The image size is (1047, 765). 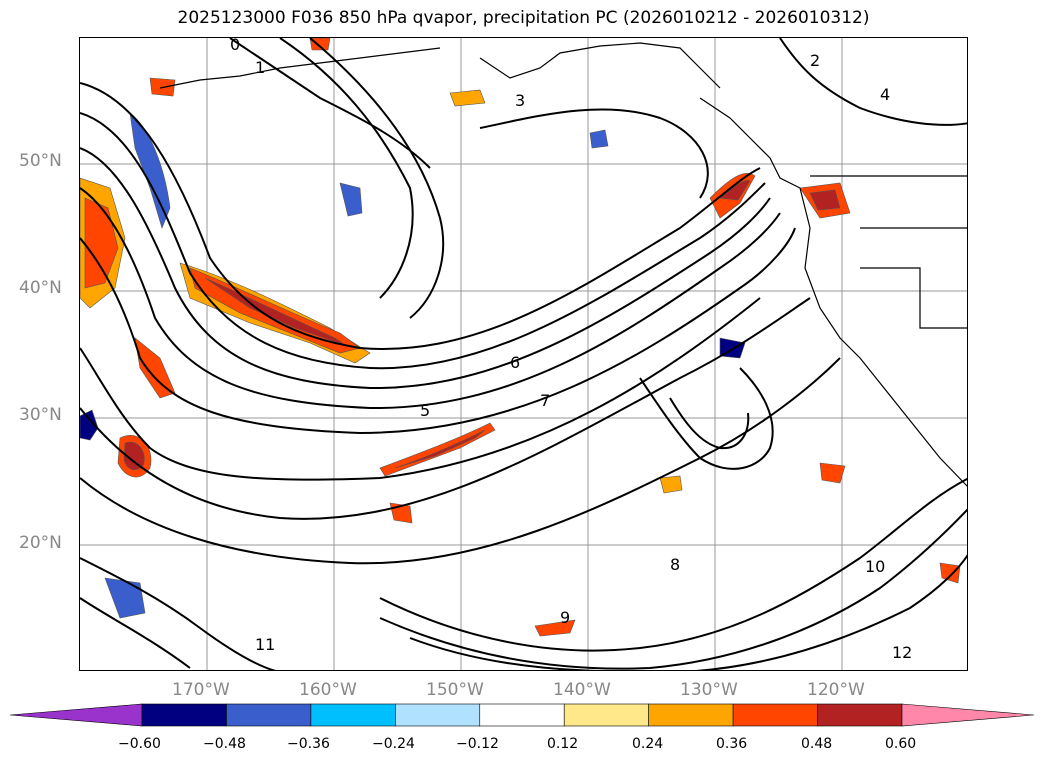 I want to click on lon-label-120w: 120°W, so click(x=836, y=690).